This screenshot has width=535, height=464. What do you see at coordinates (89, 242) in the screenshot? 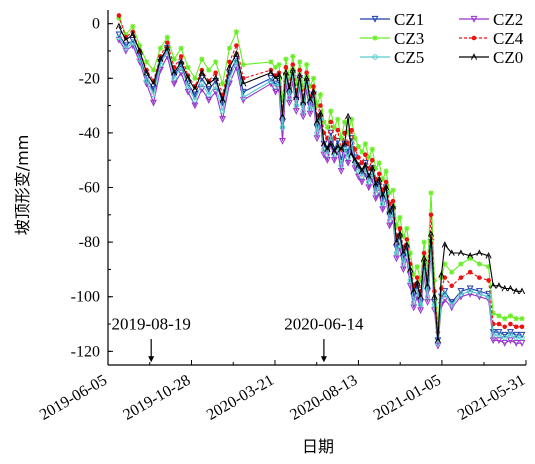
I see `y-tick-label: -80` at bounding box center [89, 242].